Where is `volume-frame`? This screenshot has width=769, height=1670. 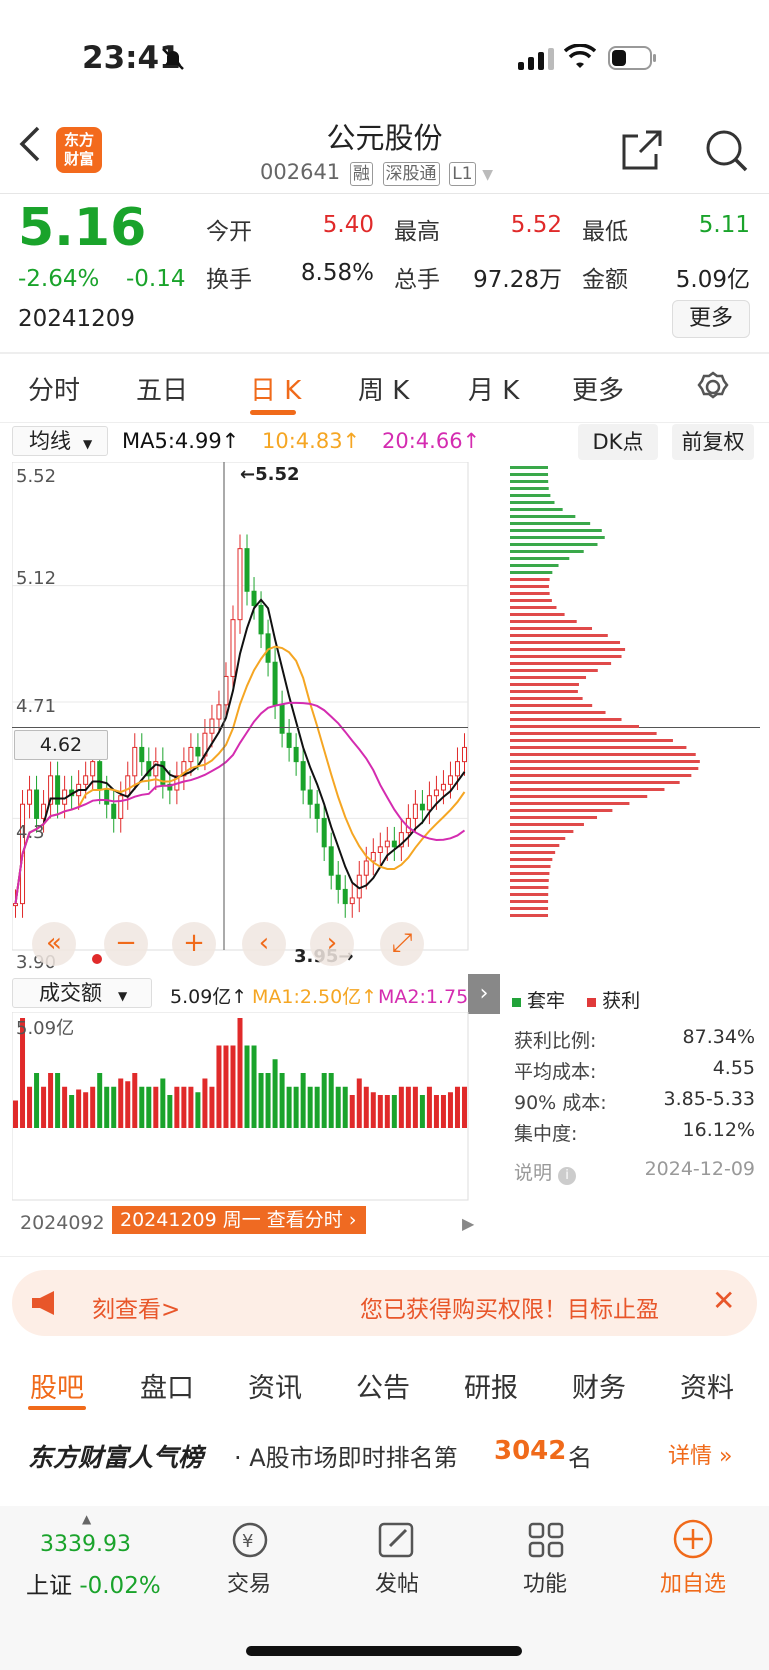 volume-frame is located at coordinates (240, 1106).